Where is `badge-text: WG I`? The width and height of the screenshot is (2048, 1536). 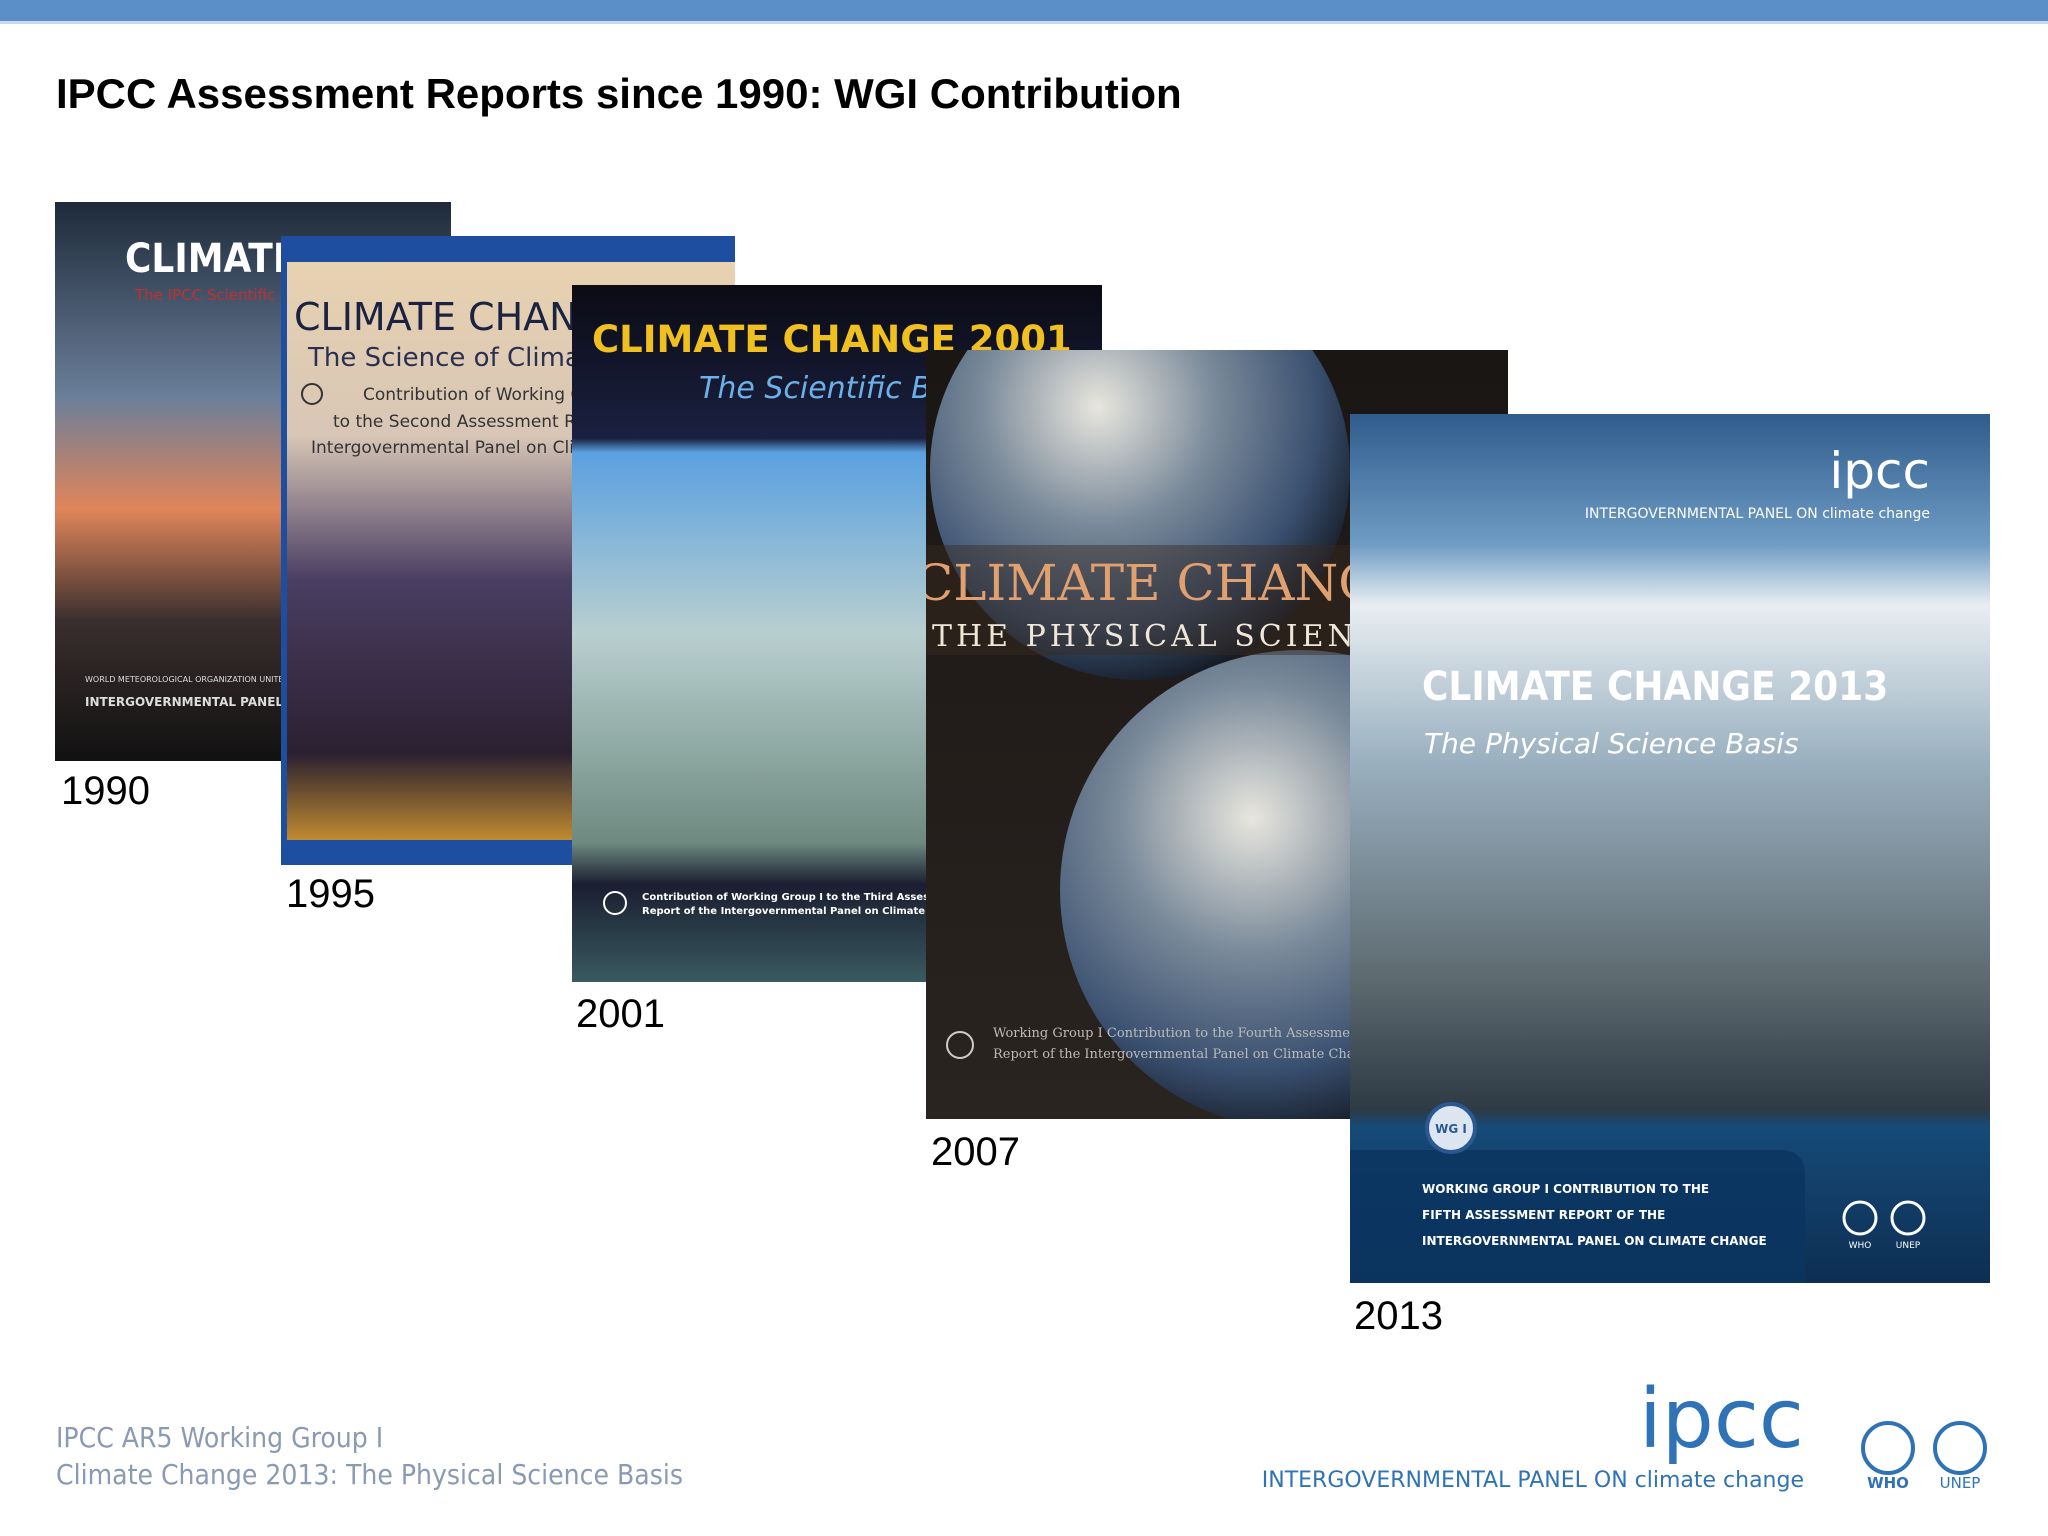 badge-text: WG I is located at coordinates (1451, 1129).